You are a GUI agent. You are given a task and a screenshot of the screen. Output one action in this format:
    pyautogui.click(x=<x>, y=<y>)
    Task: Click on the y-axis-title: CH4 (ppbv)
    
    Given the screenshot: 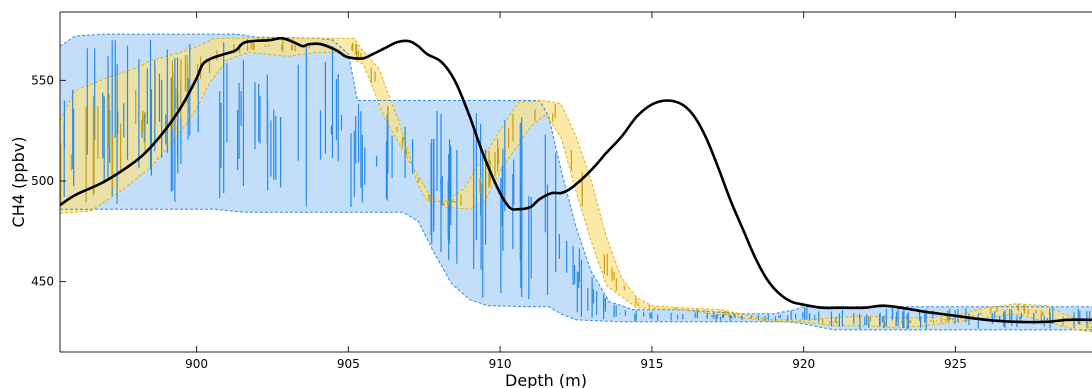 What is the action you would take?
    pyautogui.click(x=18, y=182)
    